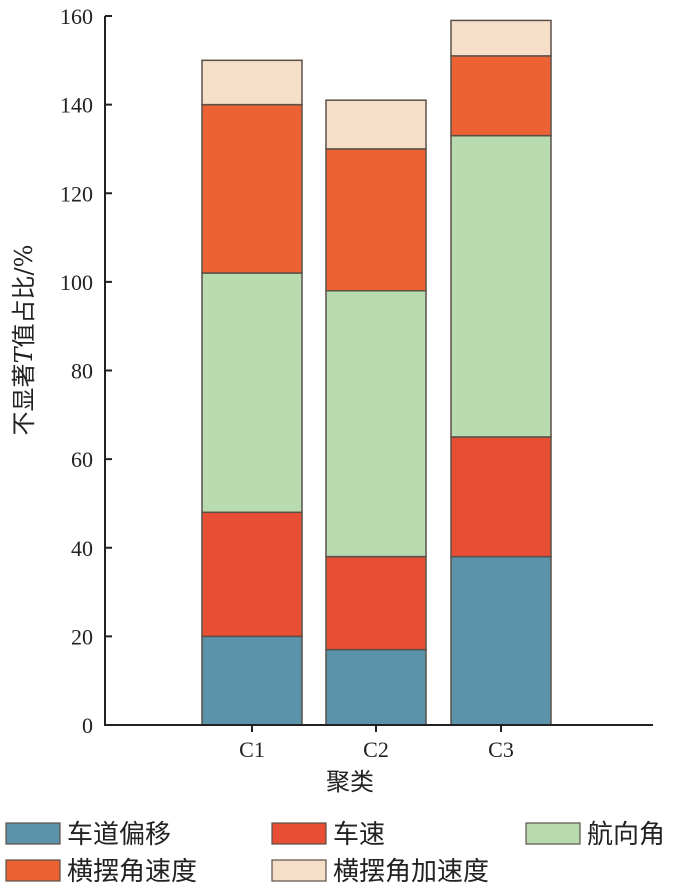 This screenshot has width=700, height=888. Describe the element at coordinates (411, 872) in the screenshot. I see `legend-label: 横摆角加速度` at that location.